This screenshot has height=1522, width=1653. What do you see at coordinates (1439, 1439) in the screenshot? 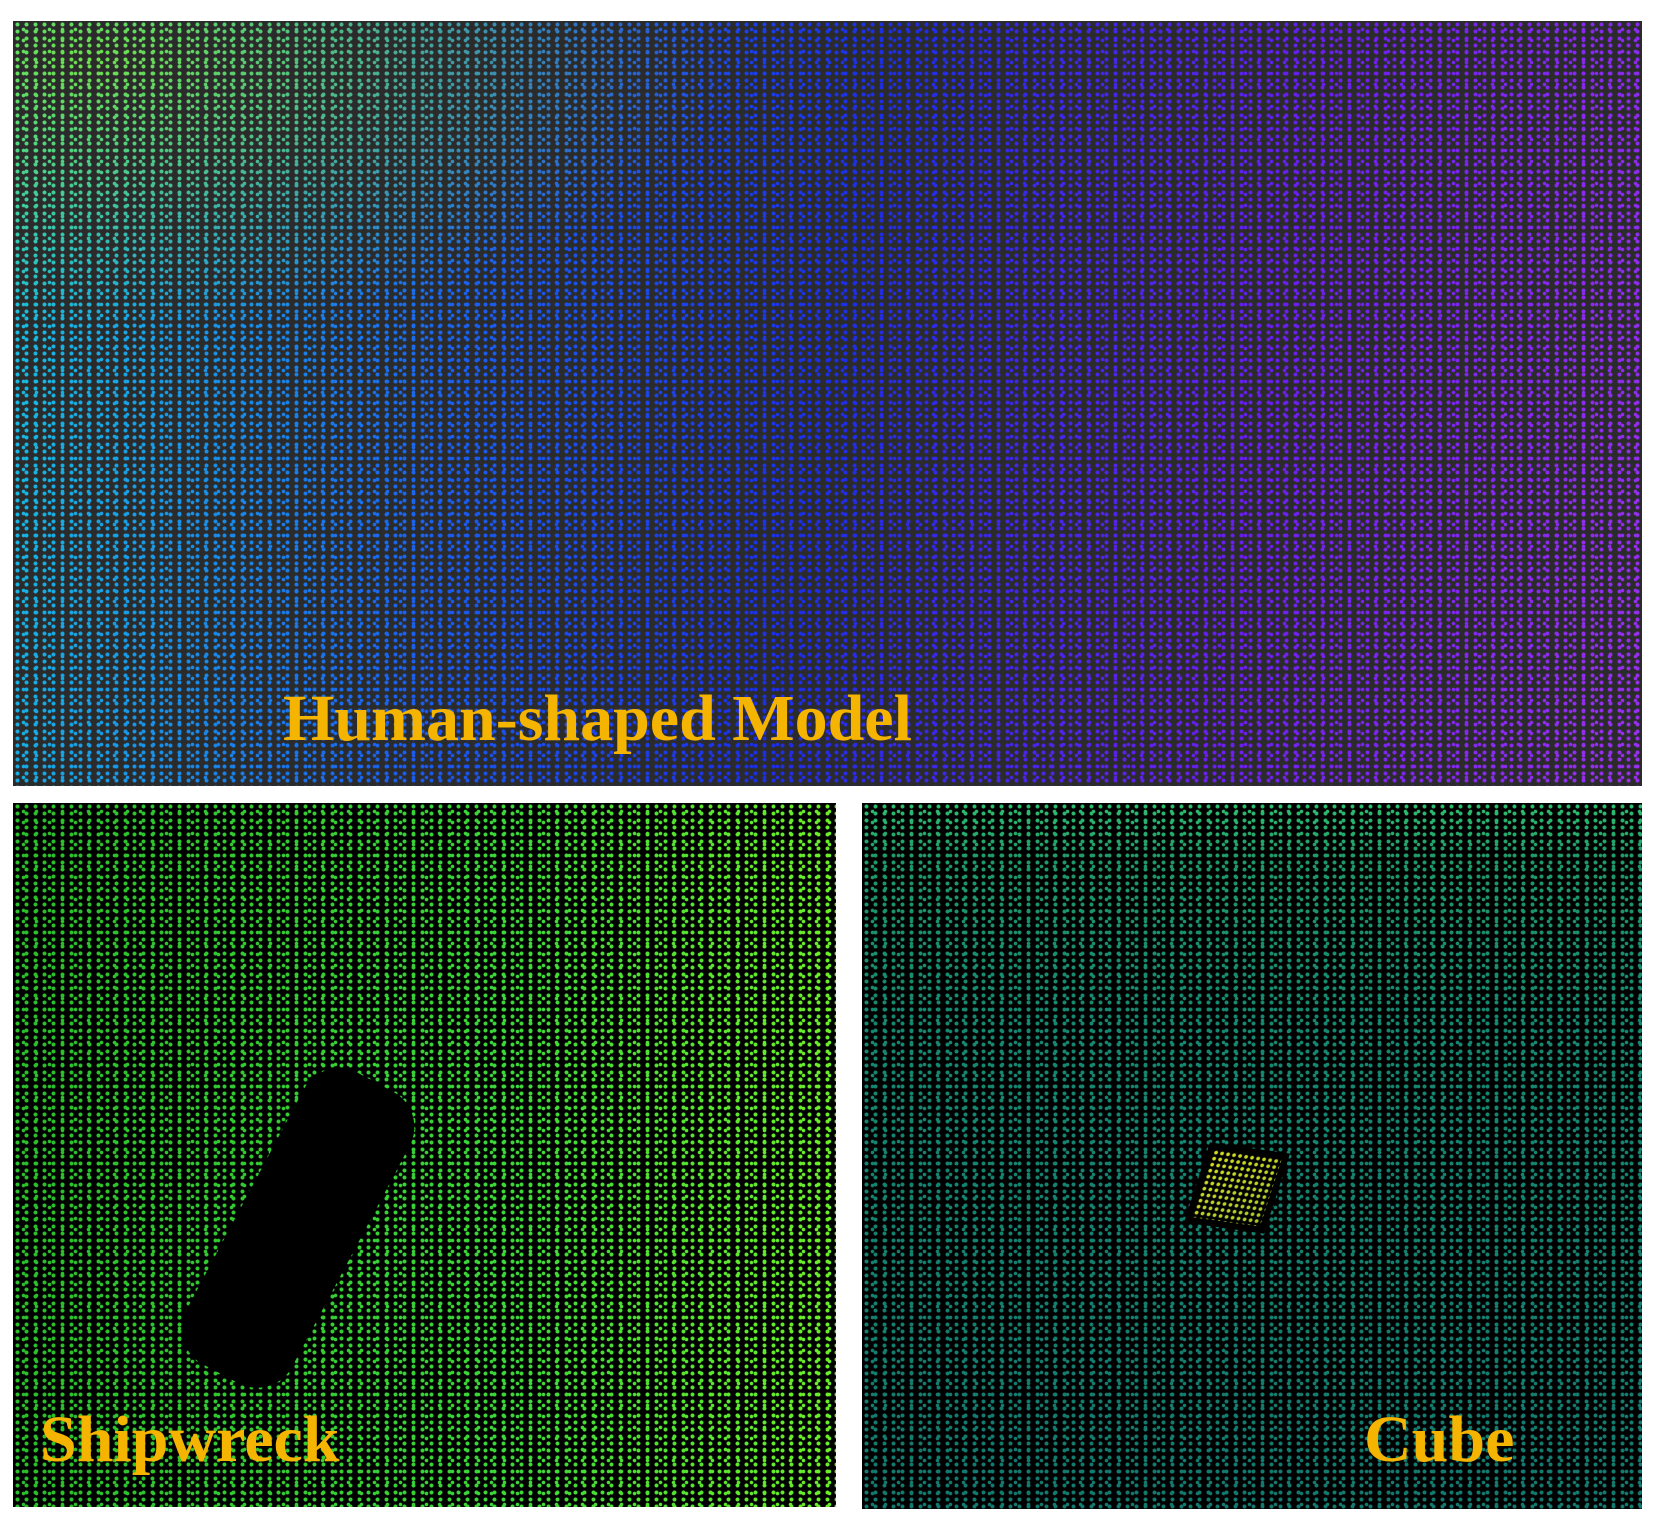
I see `panel-label: Cube` at bounding box center [1439, 1439].